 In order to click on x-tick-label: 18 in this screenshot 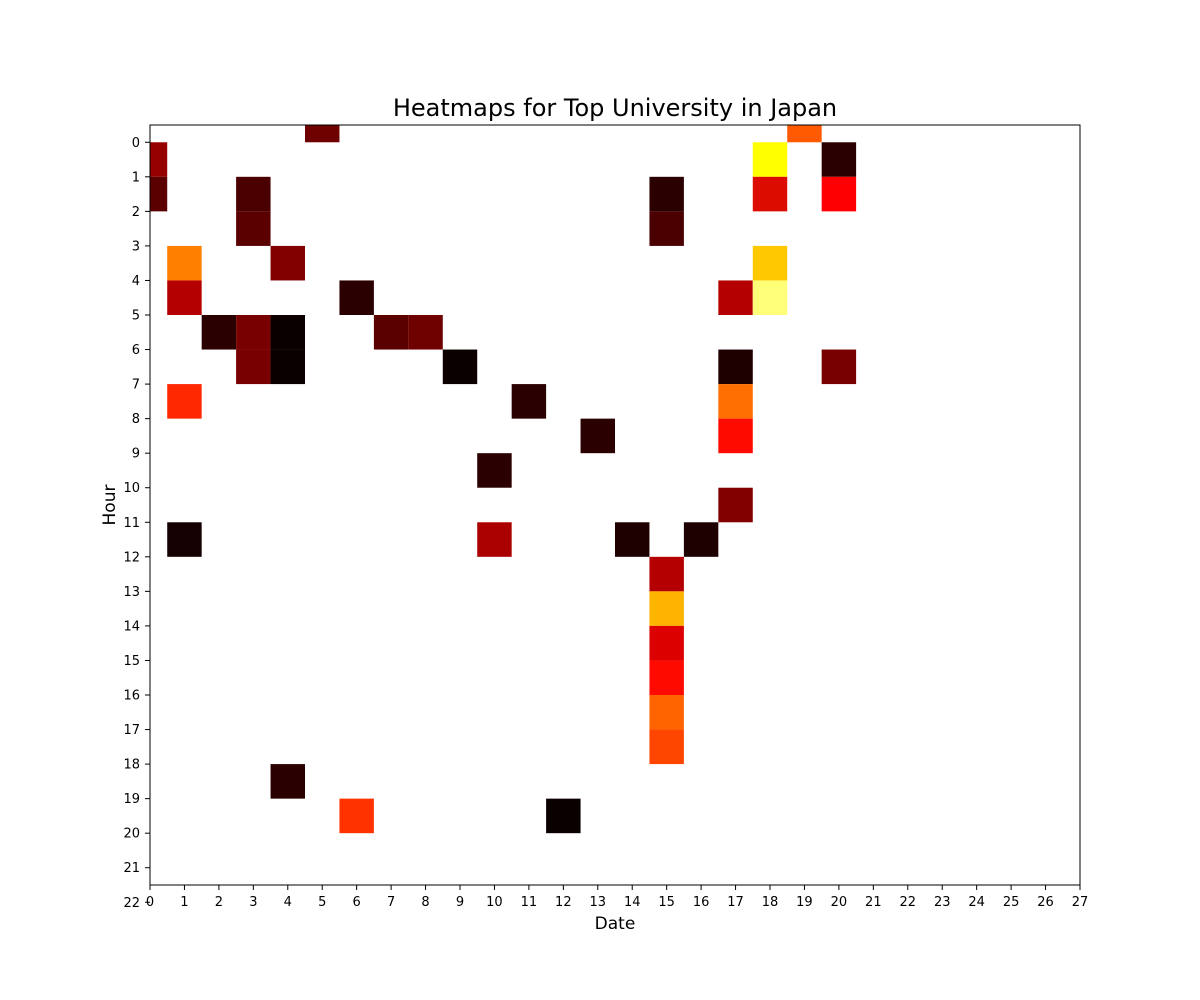, I will do `click(770, 902)`.